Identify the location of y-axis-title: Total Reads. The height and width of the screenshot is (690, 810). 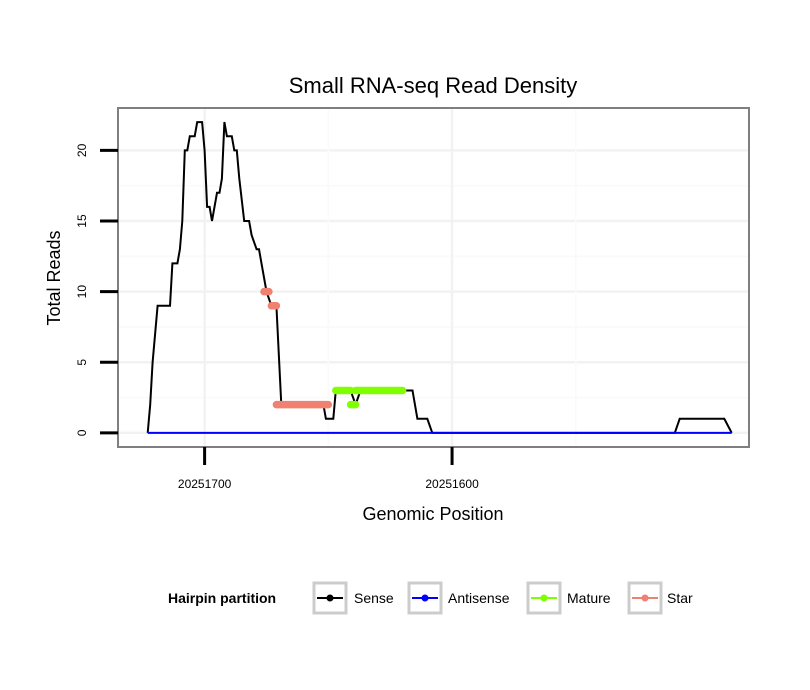
(54, 277).